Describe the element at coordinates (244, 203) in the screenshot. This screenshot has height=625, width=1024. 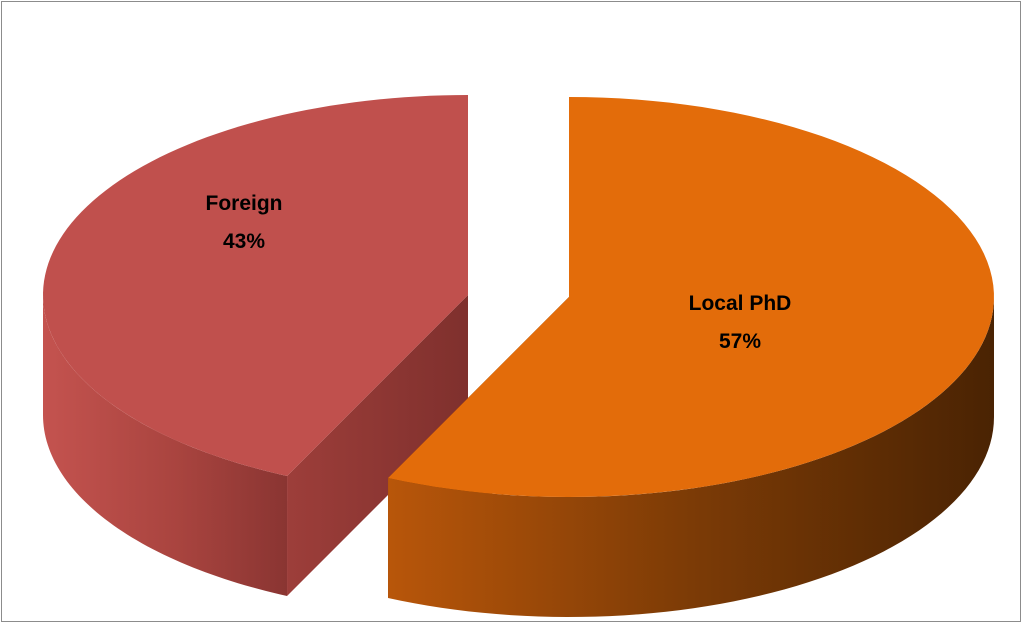
I see `data-label-foreign-name: Foreign` at that location.